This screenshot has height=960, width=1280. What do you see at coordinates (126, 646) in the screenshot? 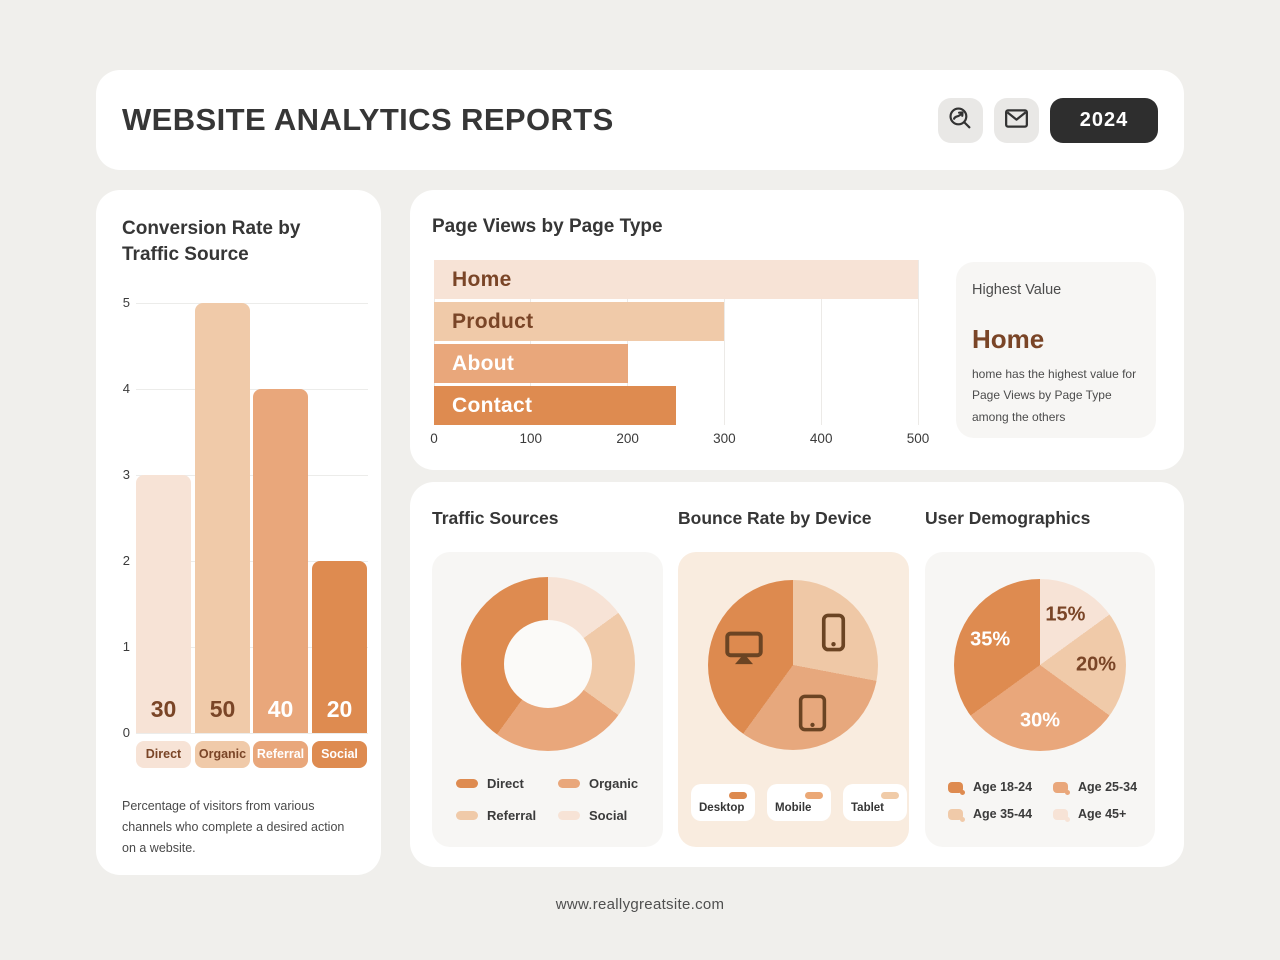
I see `y-axis-label: 1` at bounding box center [126, 646].